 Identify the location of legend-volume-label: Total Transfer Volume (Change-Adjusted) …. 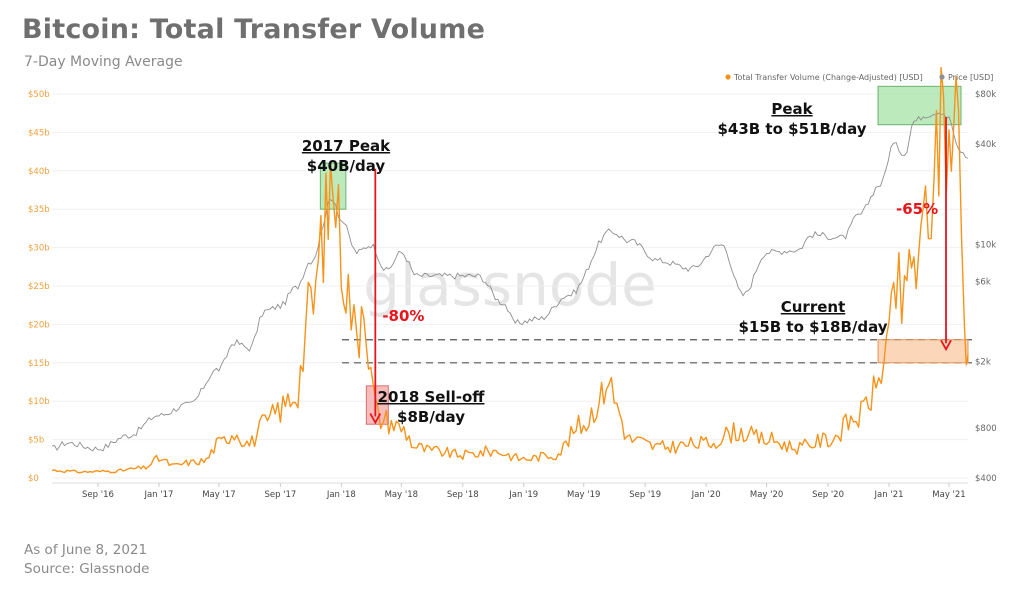
(828, 77).